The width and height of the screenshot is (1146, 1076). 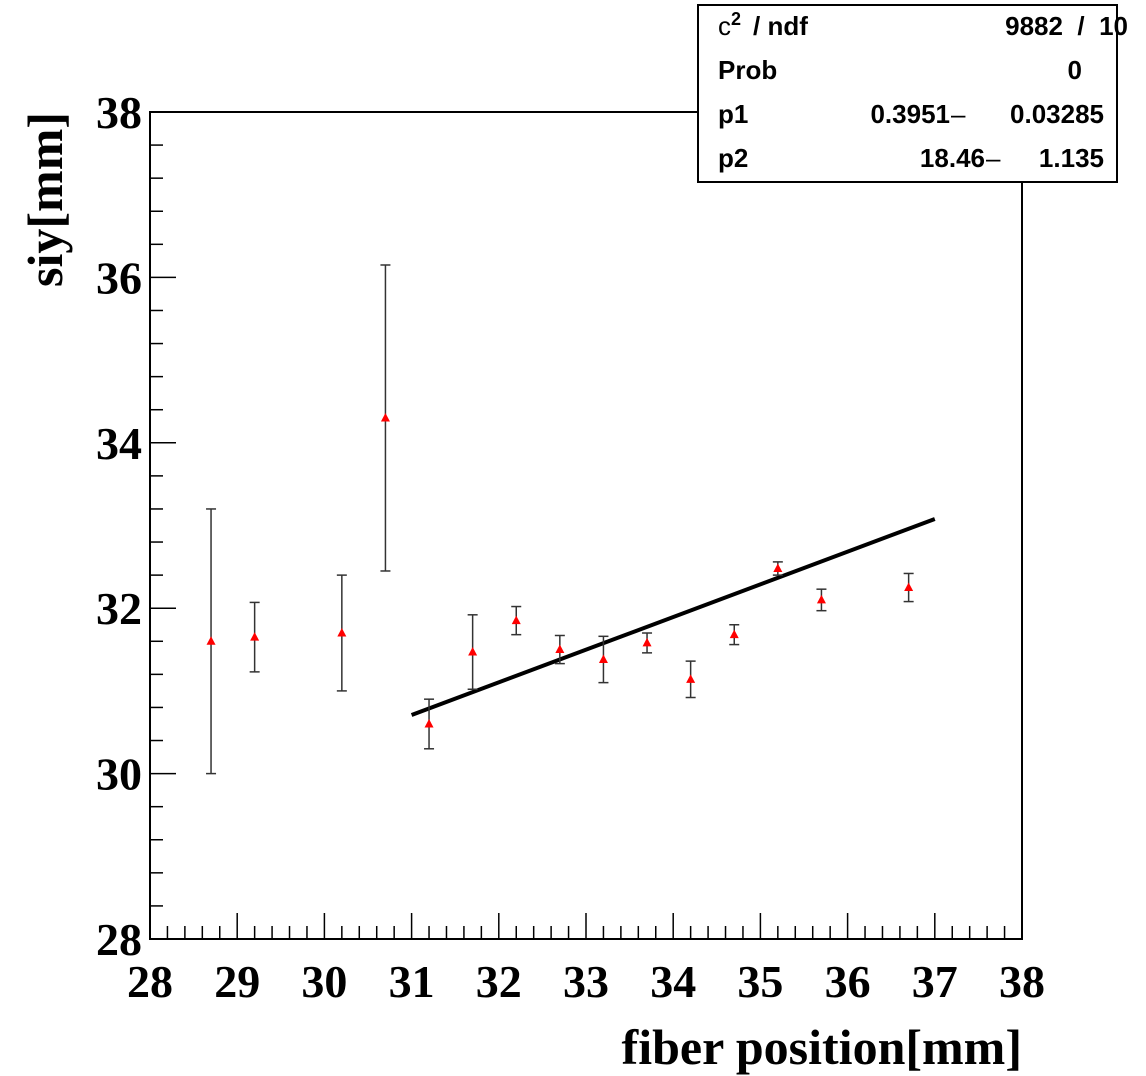 I want to click on stats-prob-label: Prob, so click(x=747, y=70).